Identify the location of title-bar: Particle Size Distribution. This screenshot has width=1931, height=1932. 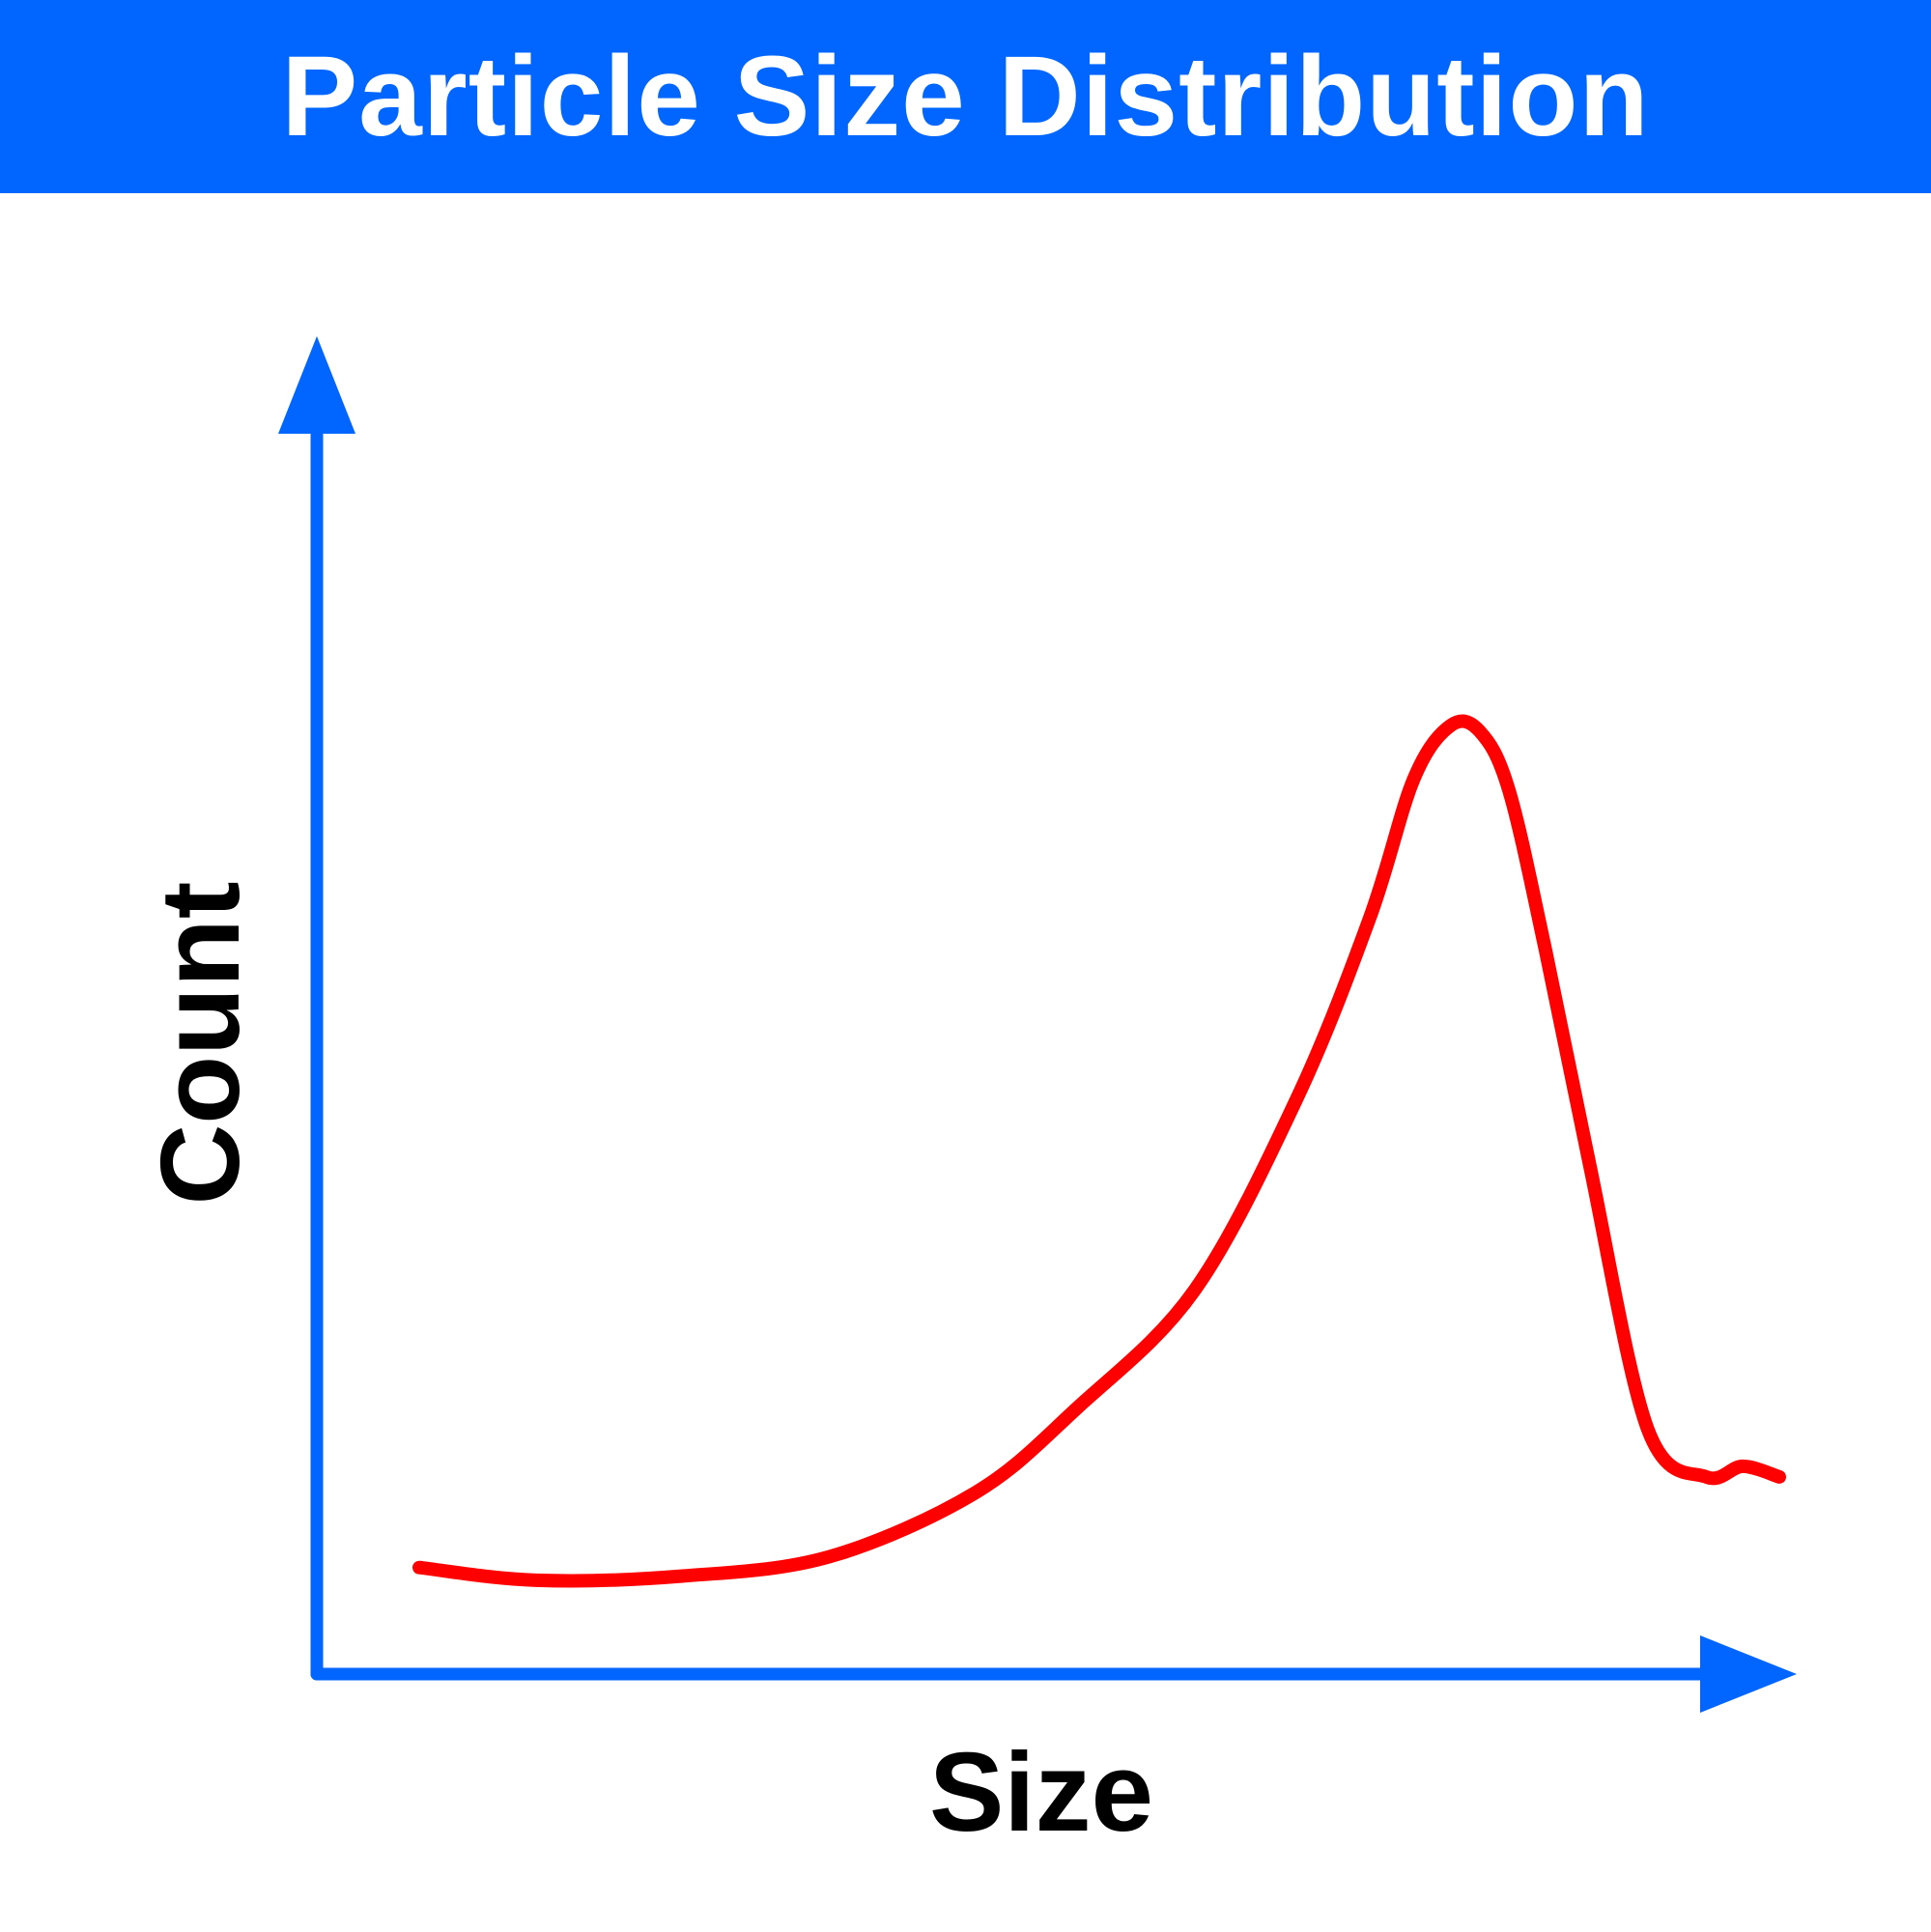
(965, 96).